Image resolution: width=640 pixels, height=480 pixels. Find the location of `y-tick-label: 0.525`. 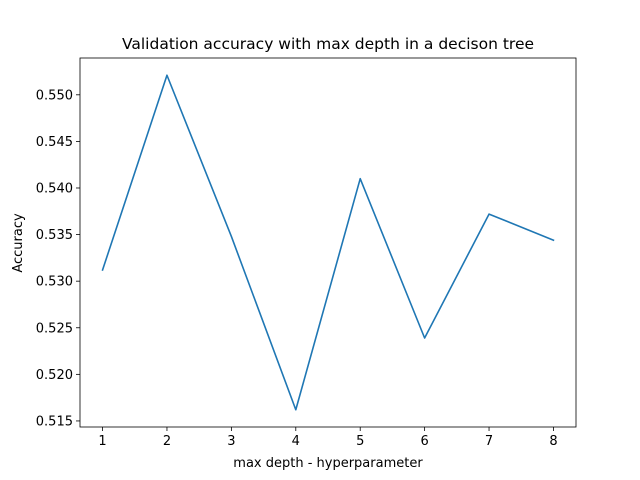

y-tick-label: 0.525 is located at coordinates (54, 328).